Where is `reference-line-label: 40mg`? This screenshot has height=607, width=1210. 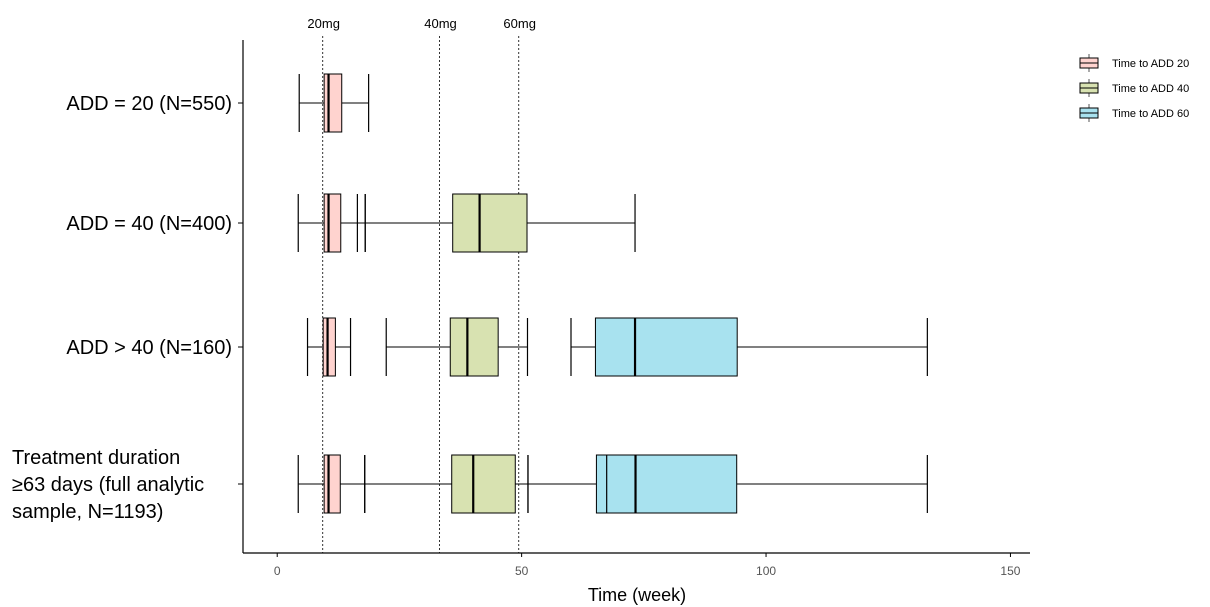
reference-line-label: 40mg is located at coordinates (440, 23).